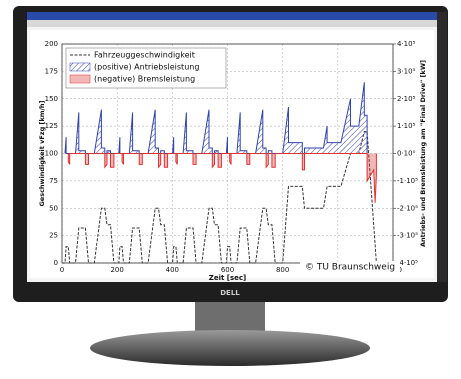  Describe the element at coordinates (407, 236) in the screenshot. I see `y2-tick-label: -3·10⁵` at that location.